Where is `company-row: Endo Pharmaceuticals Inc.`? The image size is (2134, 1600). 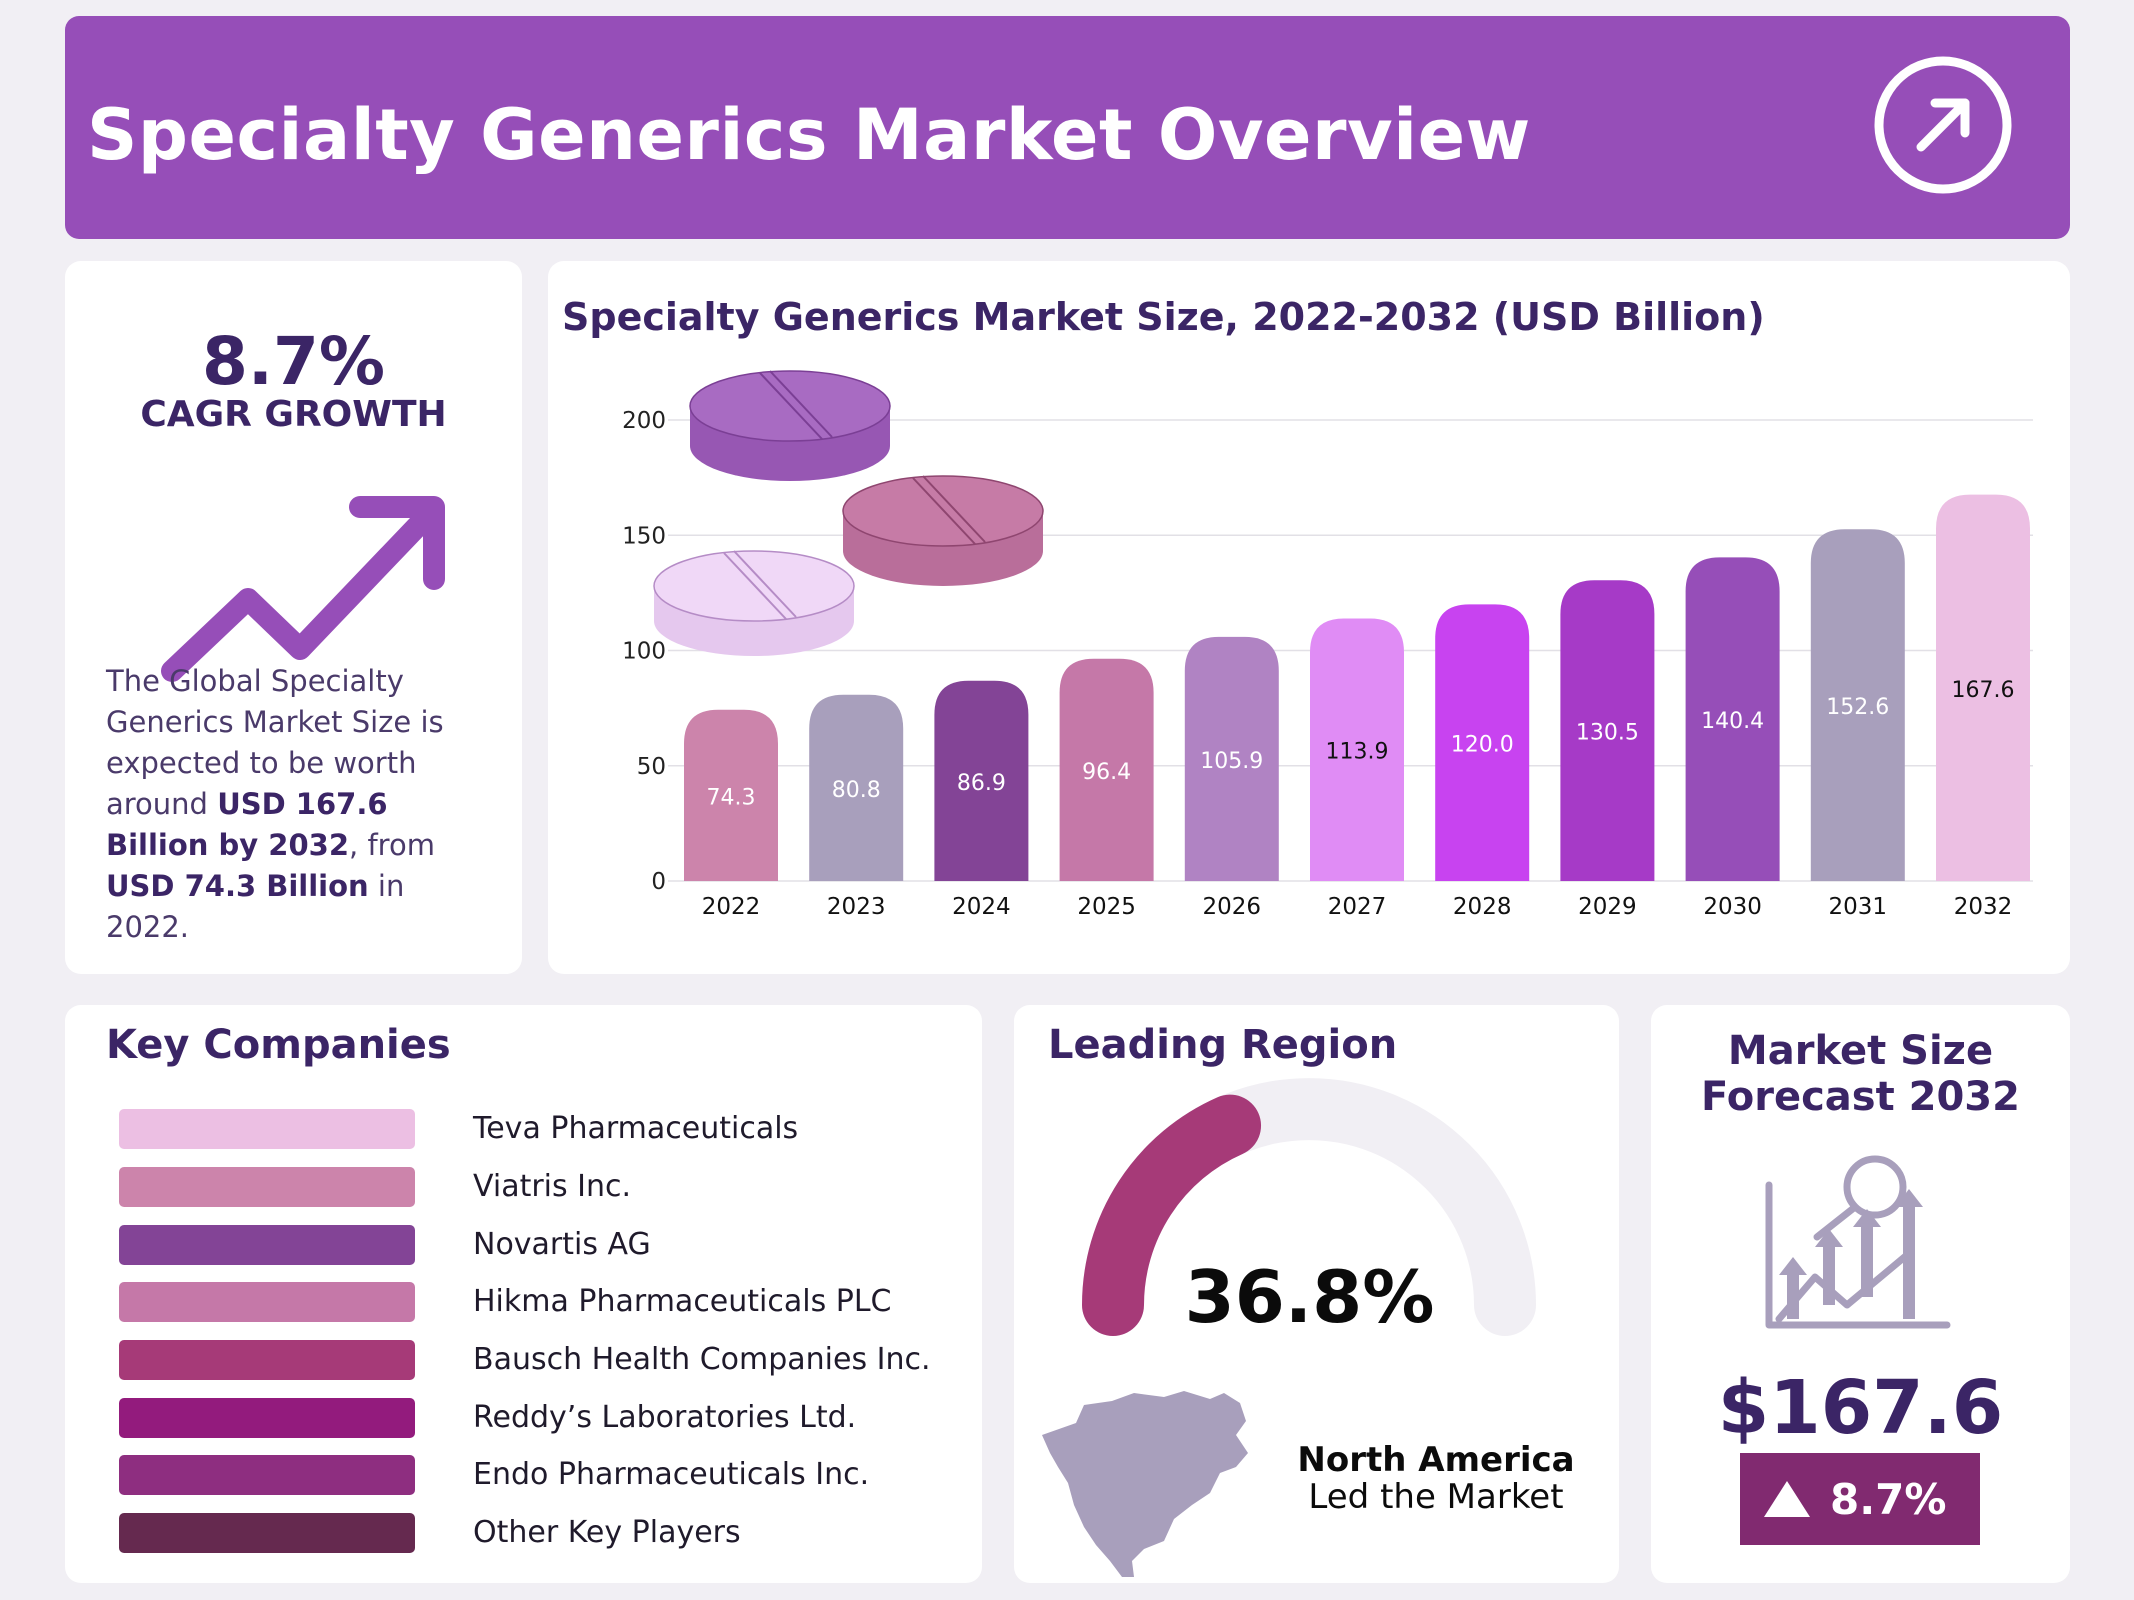 company-row: Endo Pharmaceuticals Inc. is located at coordinates (529, 1475).